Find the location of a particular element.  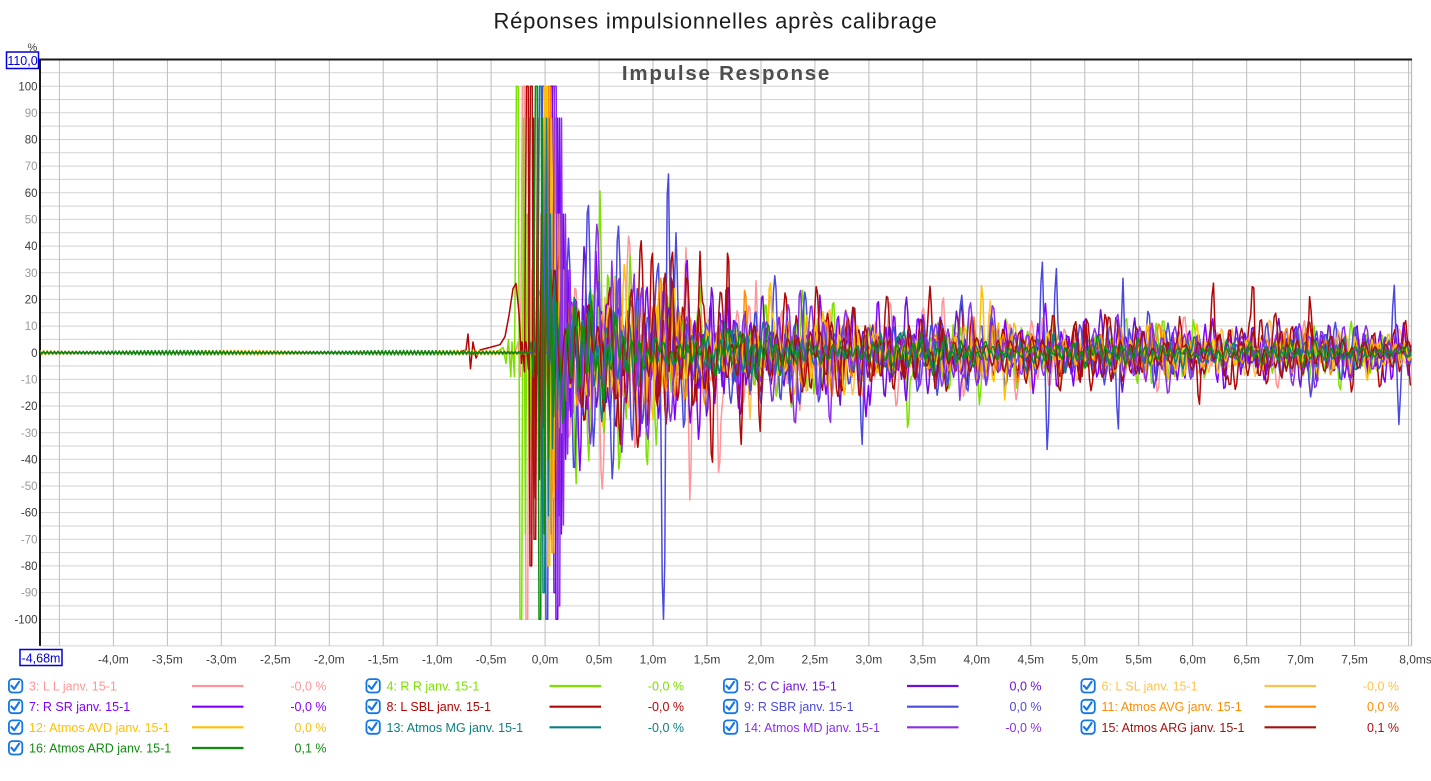

svg-text: 80 is located at coordinates (31, 141).